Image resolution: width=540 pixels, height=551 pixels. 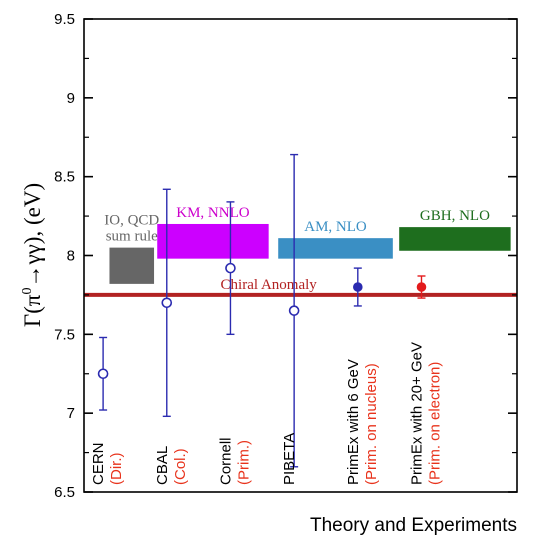 I want to click on experiment-label-5: PrimEx with 20+ GeV (Prim. on electron), so click(x=425, y=413).